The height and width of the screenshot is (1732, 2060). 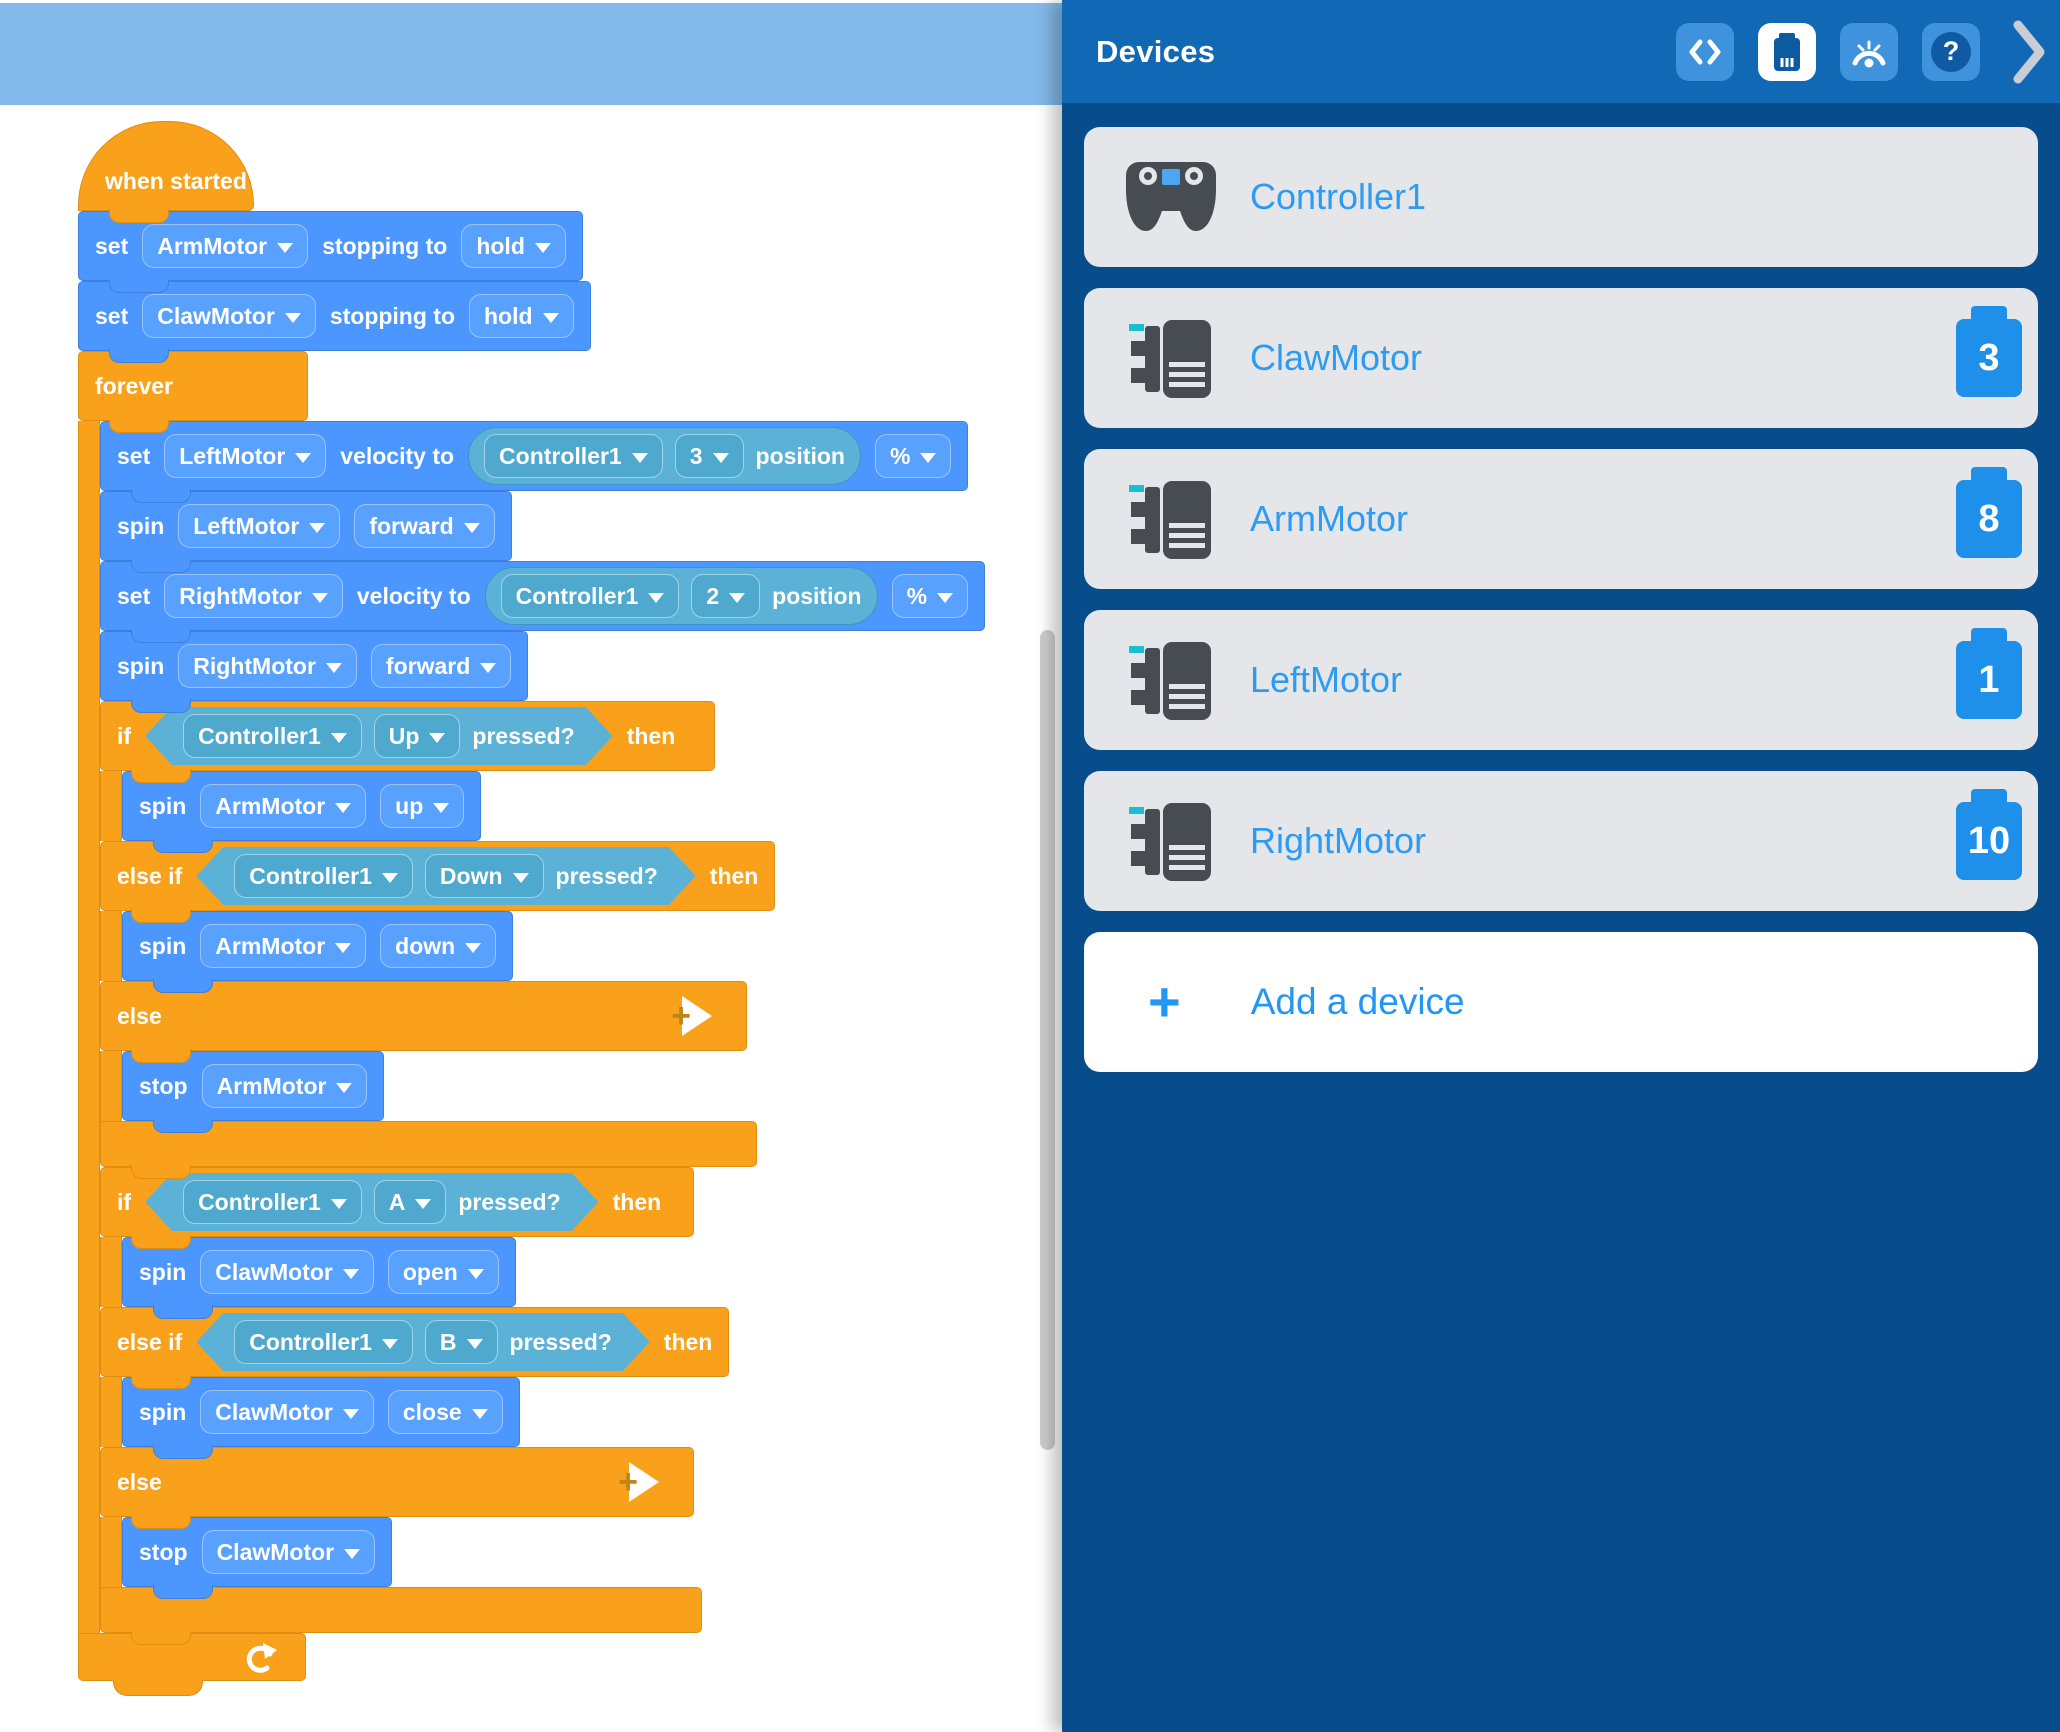 I want to click on button-pressed-condition: Controller1 Up pressed?, so click(x=379, y=736).